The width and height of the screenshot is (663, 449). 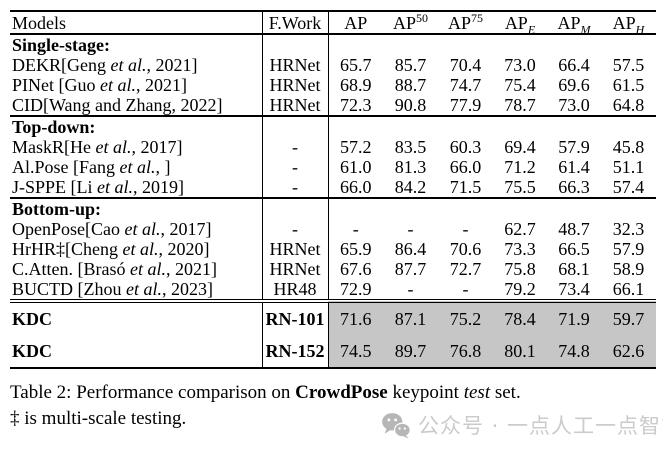 I want to click on watermark: 公众号 · 一点人工一点智能, so click(x=522, y=425).